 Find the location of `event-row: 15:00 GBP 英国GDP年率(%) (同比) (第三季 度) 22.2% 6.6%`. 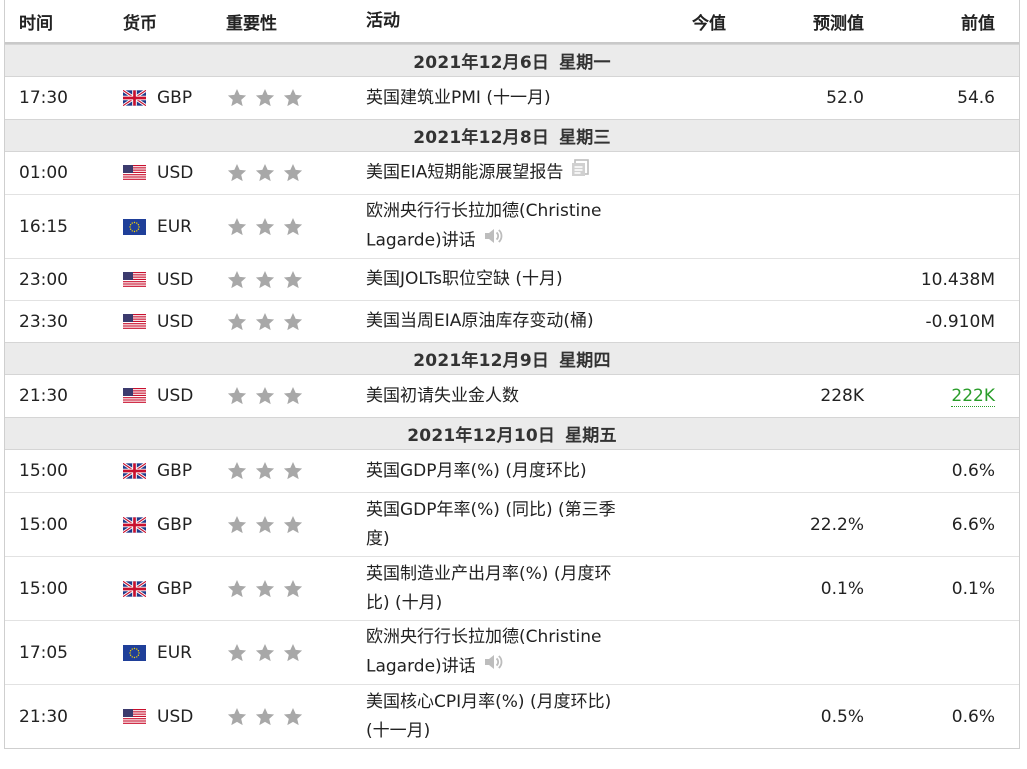

event-row: 15:00 GBP 英国GDP年率(%) (同比) (第三季 度) 22.2% 6.6% is located at coordinates (512, 524).